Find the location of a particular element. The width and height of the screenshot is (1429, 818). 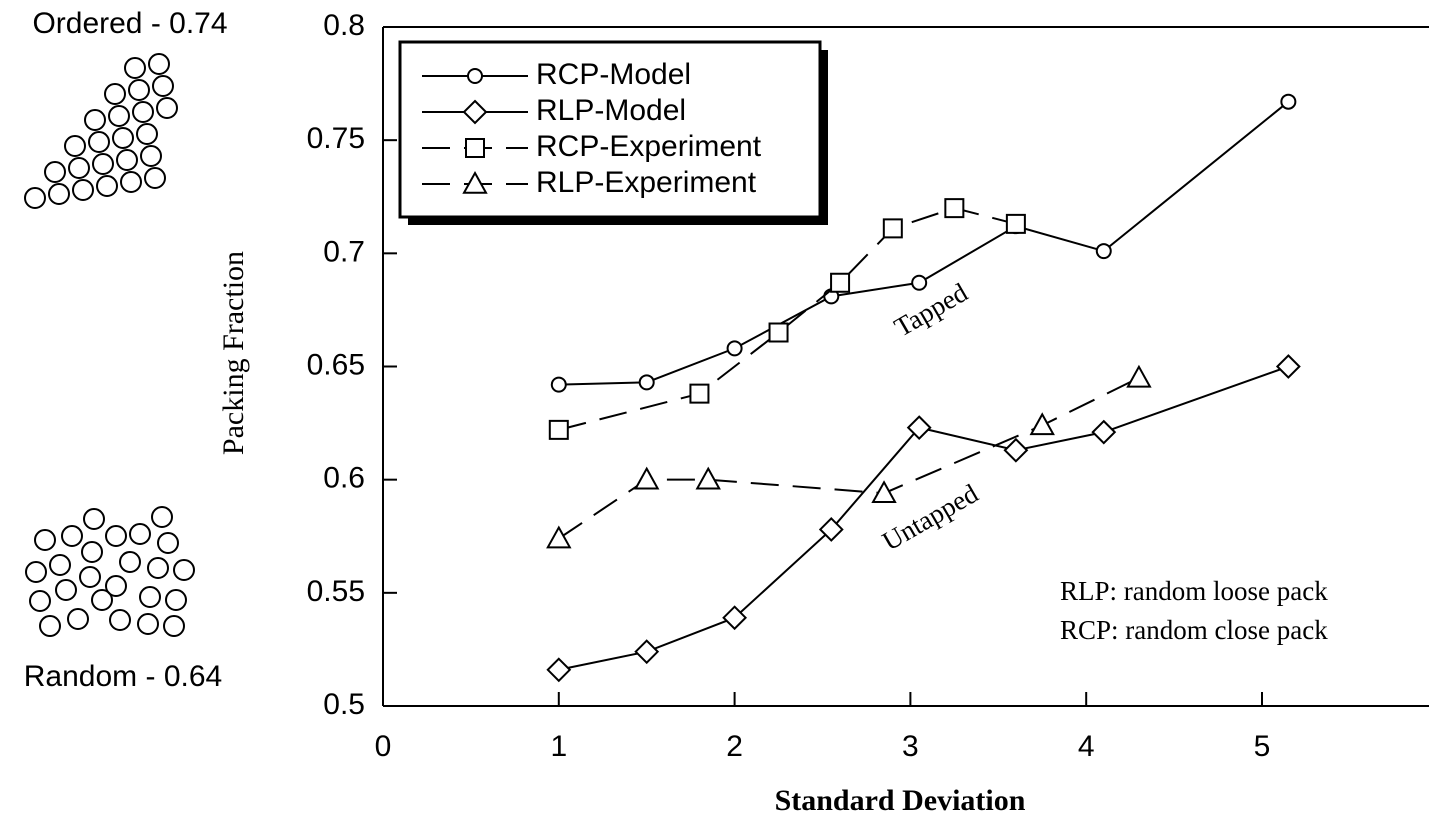

y-axis-label: Packing Fraction is located at coordinates (233, 353).